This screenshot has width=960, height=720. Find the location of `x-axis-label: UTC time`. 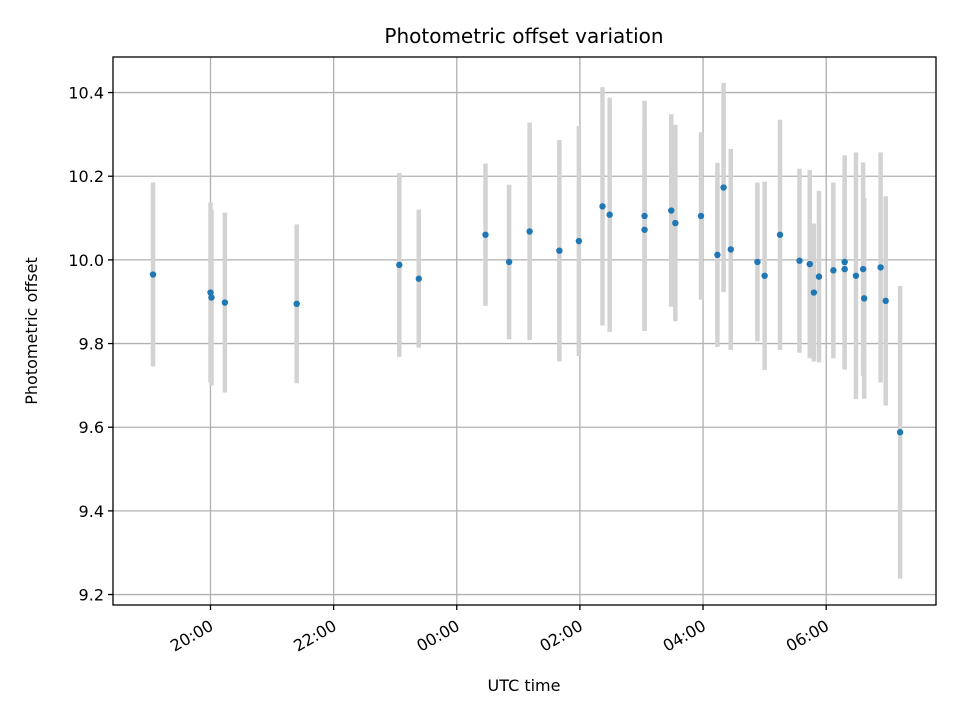

x-axis-label: UTC time is located at coordinates (524, 685).